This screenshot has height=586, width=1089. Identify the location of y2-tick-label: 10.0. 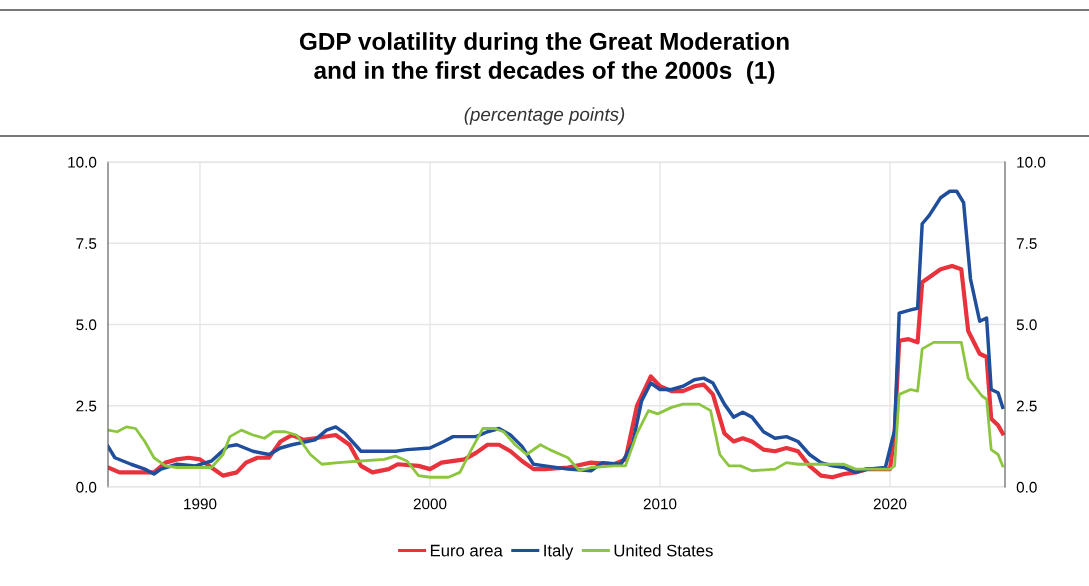
(1031, 162).